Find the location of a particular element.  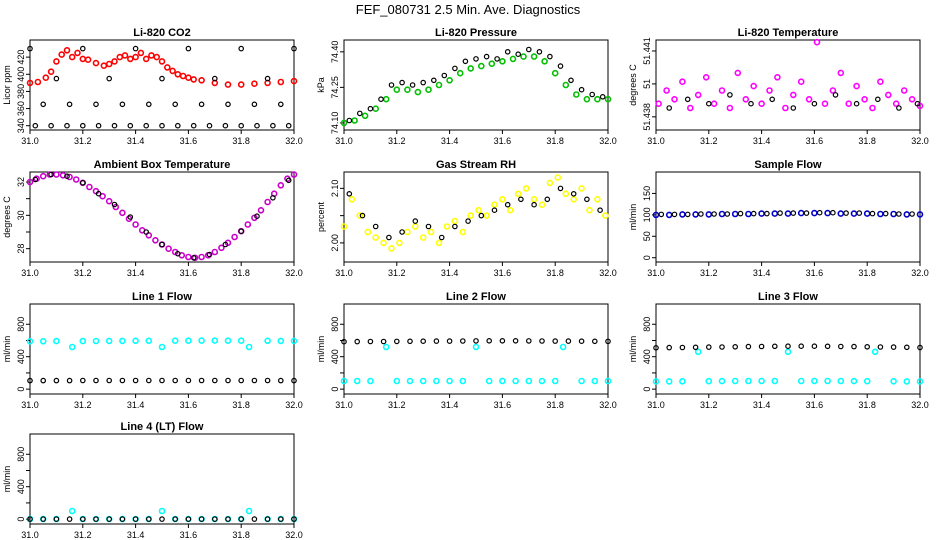

x-tick-label: 31.2 is located at coordinates (83, 273).